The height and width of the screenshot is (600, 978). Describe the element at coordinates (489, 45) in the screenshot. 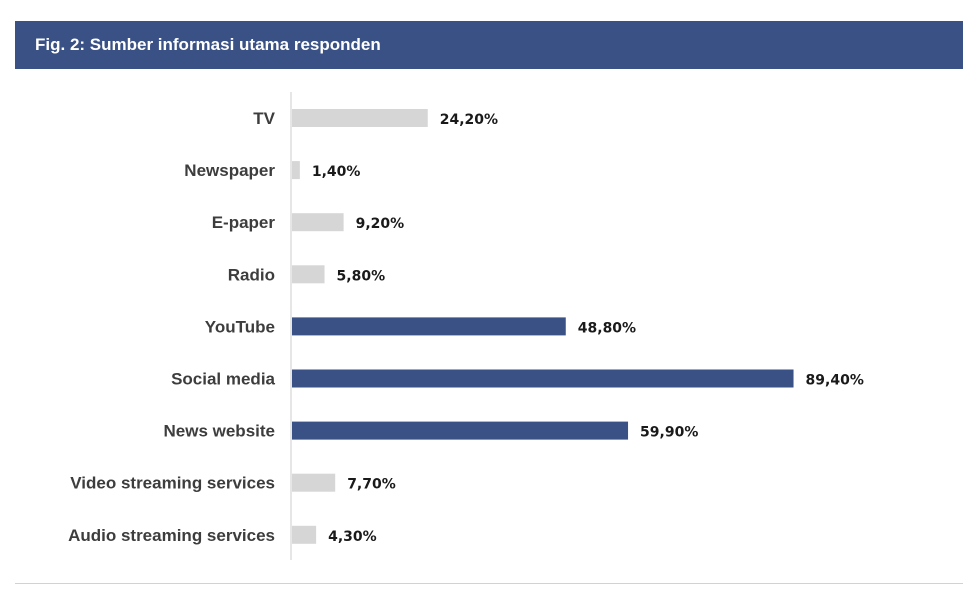

I see `figure-title-bar: Fig. 2: Sumber informasi utama responden` at that location.